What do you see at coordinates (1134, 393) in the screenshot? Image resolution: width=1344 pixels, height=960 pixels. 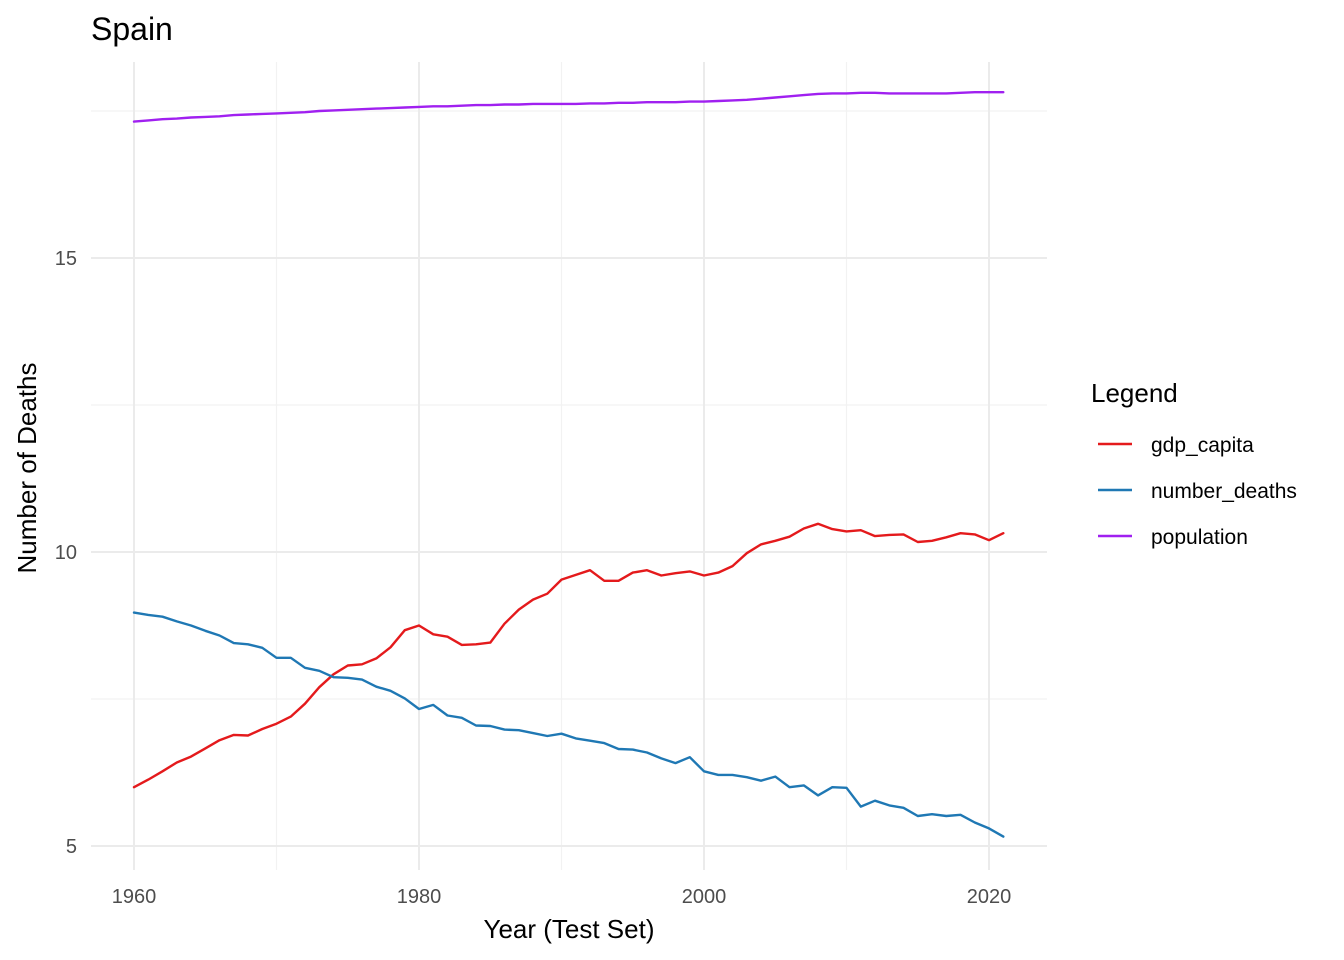 I see `legend-title: Legend` at bounding box center [1134, 393].